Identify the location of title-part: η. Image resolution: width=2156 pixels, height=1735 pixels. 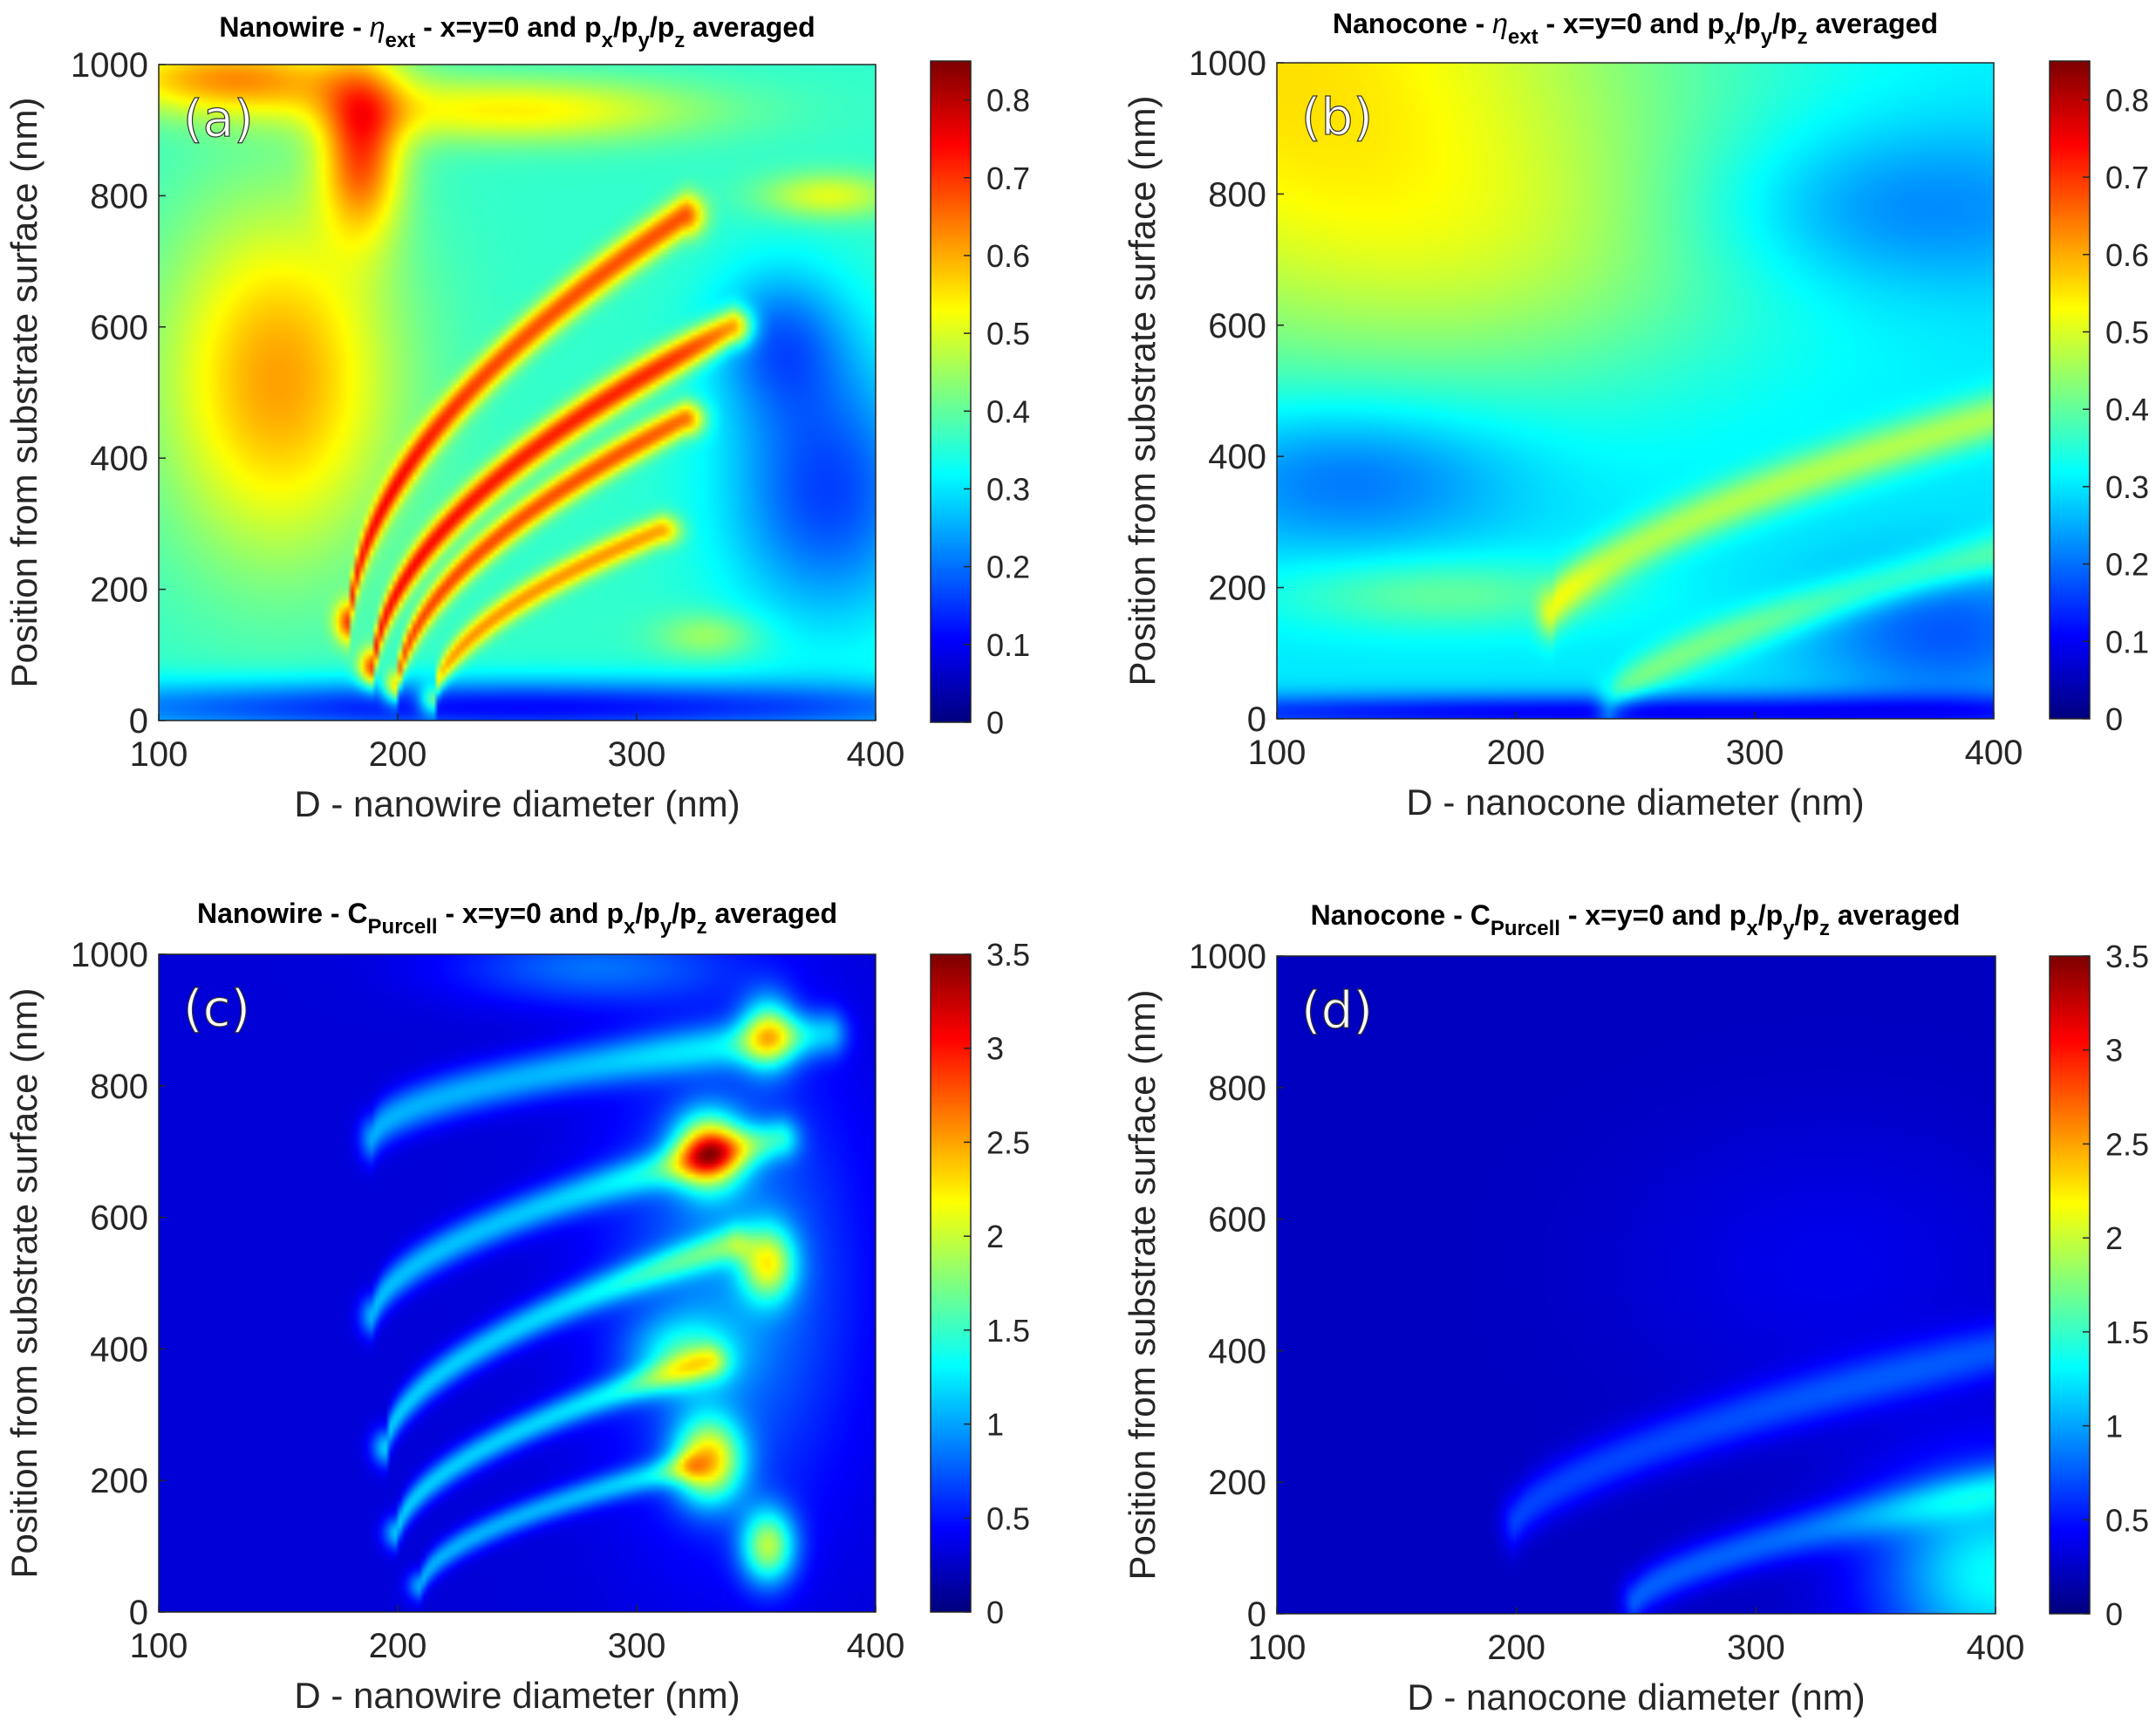
(377, 27).